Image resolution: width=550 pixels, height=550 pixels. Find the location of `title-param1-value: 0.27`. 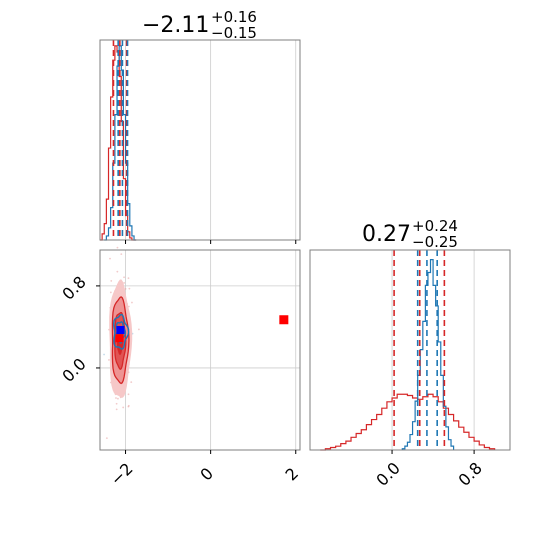

title-param1-value: 0.27 is located at coordinates (386, 234).